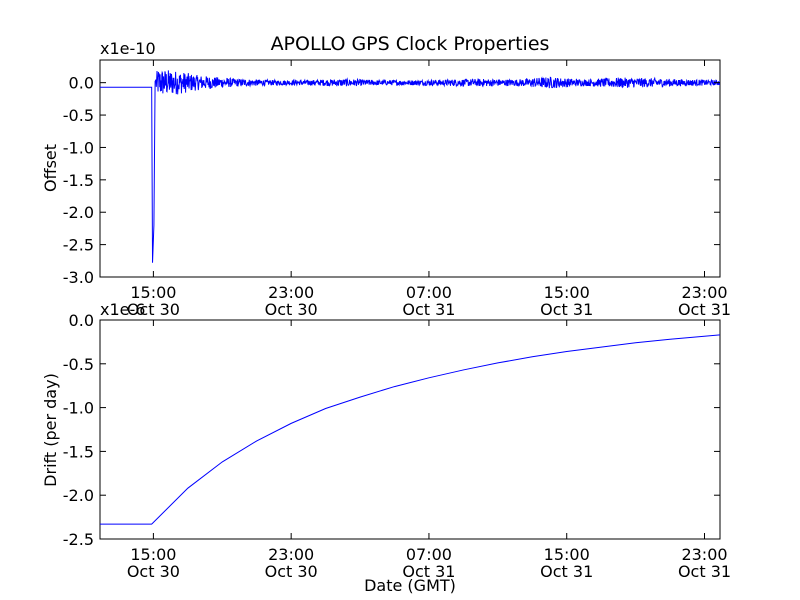 The width and height of the screenshot is (800, 600). I want to click on y-tick-label: -3.0, so click(78, 277).